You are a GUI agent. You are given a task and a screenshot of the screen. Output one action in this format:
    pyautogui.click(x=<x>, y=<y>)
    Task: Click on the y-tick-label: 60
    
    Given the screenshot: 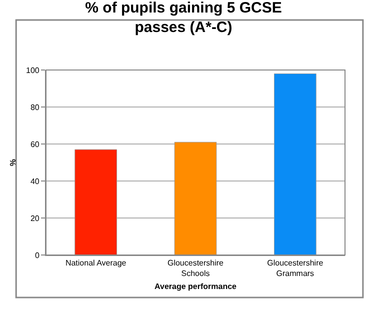 What is the action you would take?
    pyautogui.click(x=35, y=144)
    